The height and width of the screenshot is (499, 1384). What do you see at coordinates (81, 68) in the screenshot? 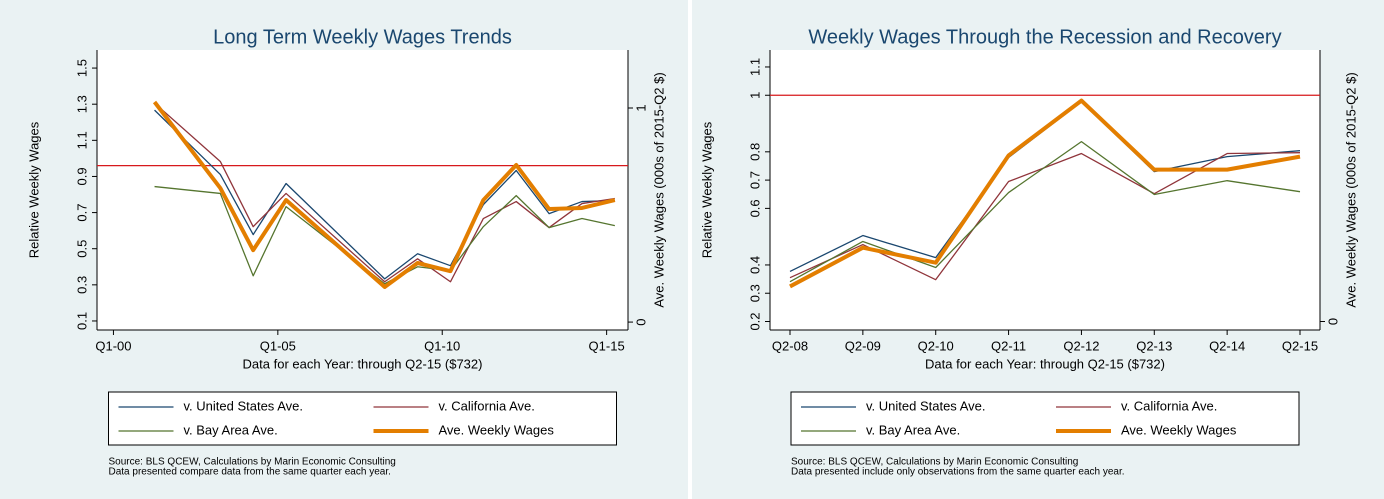
I see `y-tick-label: 1.5` at bounding box center [81, 68].